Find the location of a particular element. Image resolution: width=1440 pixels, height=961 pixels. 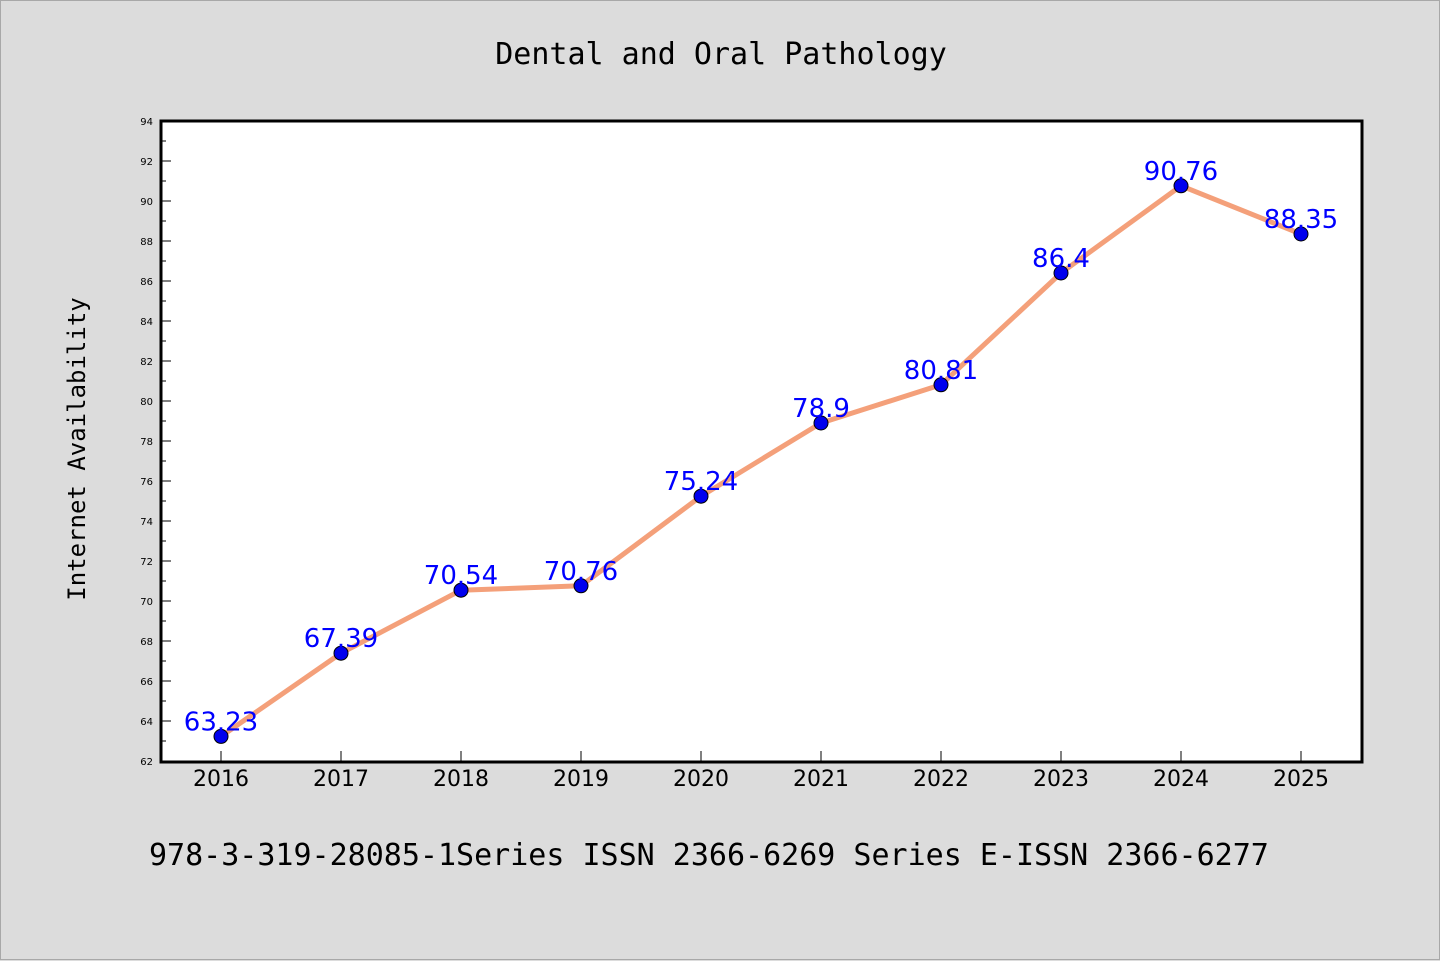

x-tick-label: 2022 is located at coordinates (941, 779).